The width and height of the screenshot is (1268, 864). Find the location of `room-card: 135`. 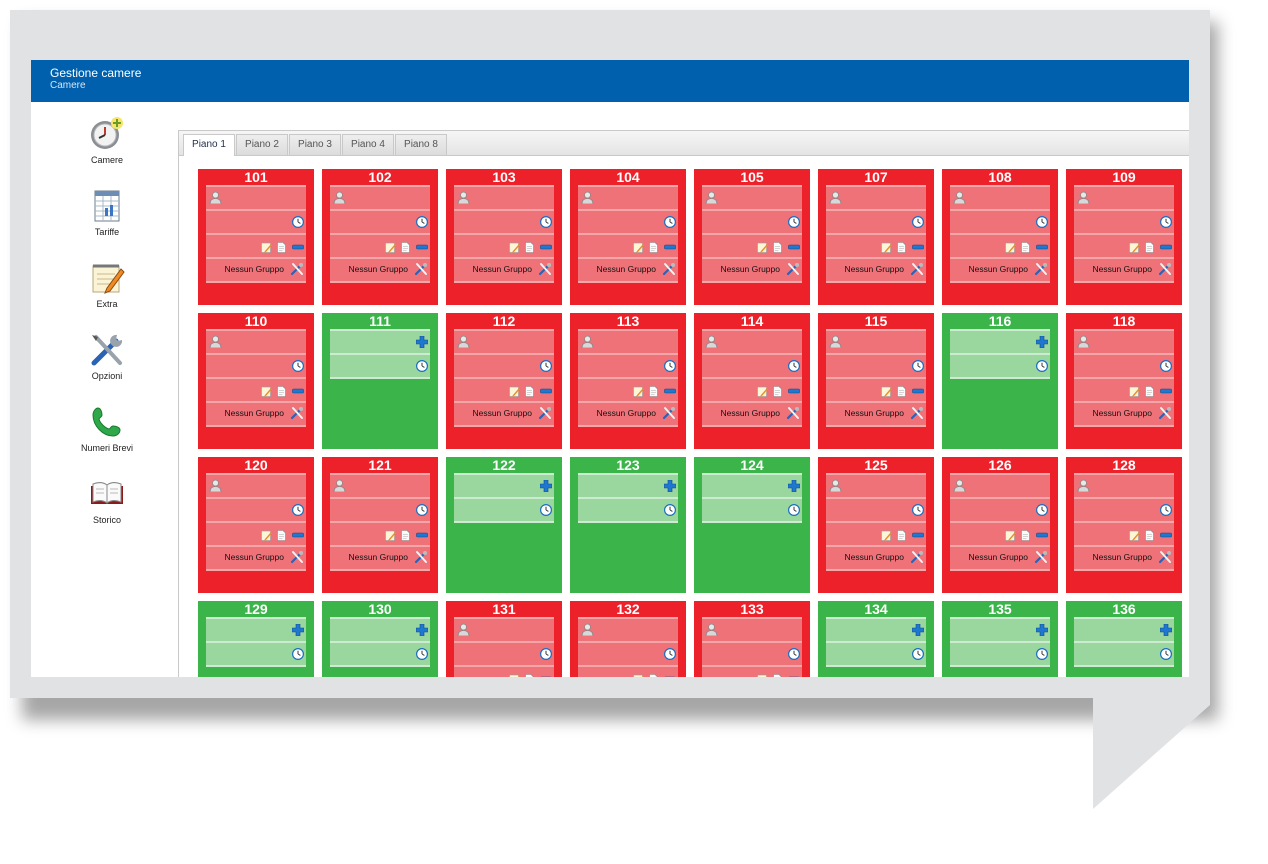

room-card: 135 is located at coordinates (1000, 639).